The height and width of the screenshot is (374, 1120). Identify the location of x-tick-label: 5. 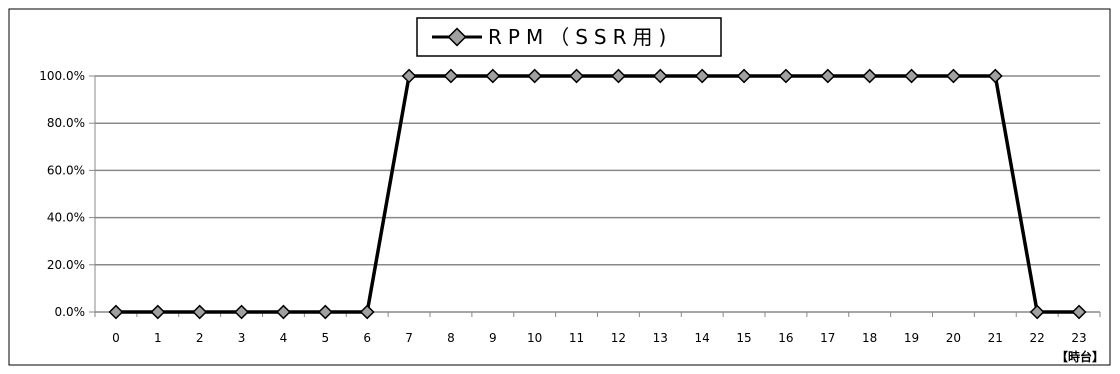
(325, 338).